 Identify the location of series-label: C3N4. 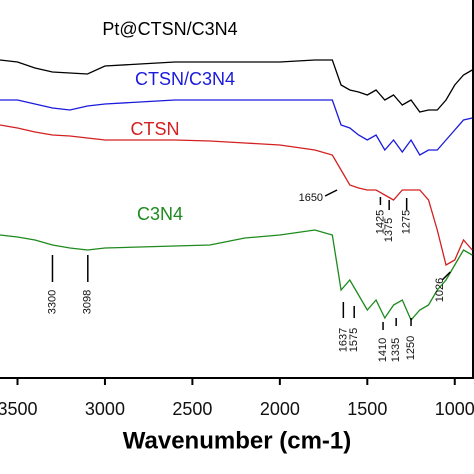
(160, 214).